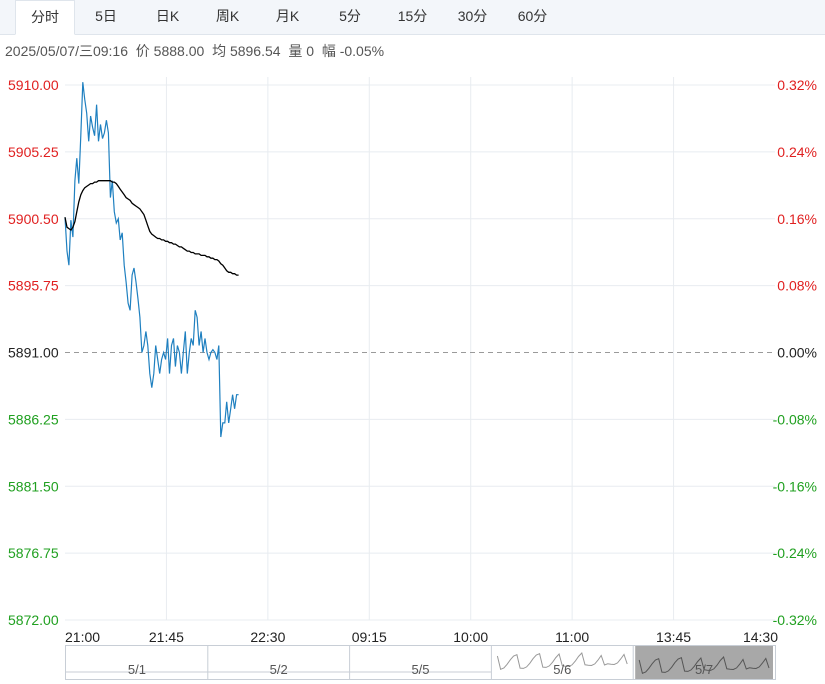 The image size is (825, 684). What do you see at coordinates (33, 152) in the screenshot?
I see `y-tick-label: 5905.25` at bounding box center [33, 152].